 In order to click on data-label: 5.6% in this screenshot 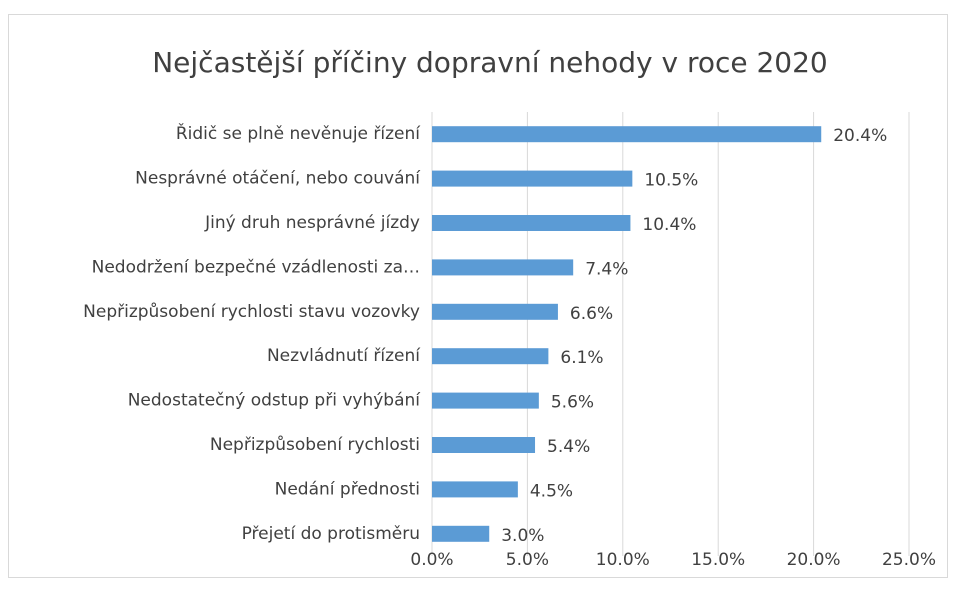, I will do `click(572, 403)`.